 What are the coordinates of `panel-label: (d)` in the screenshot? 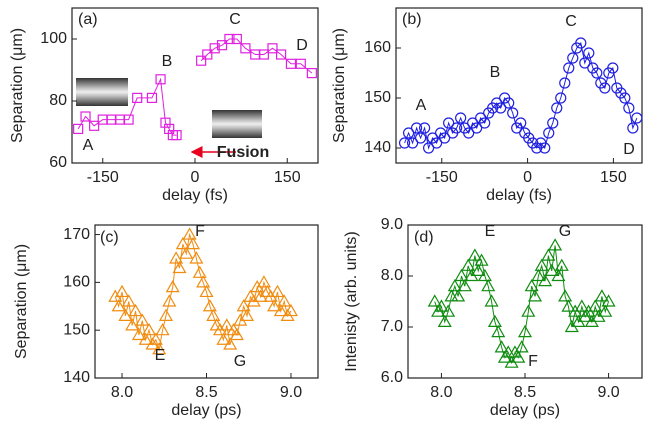 It's located at (424, 237).